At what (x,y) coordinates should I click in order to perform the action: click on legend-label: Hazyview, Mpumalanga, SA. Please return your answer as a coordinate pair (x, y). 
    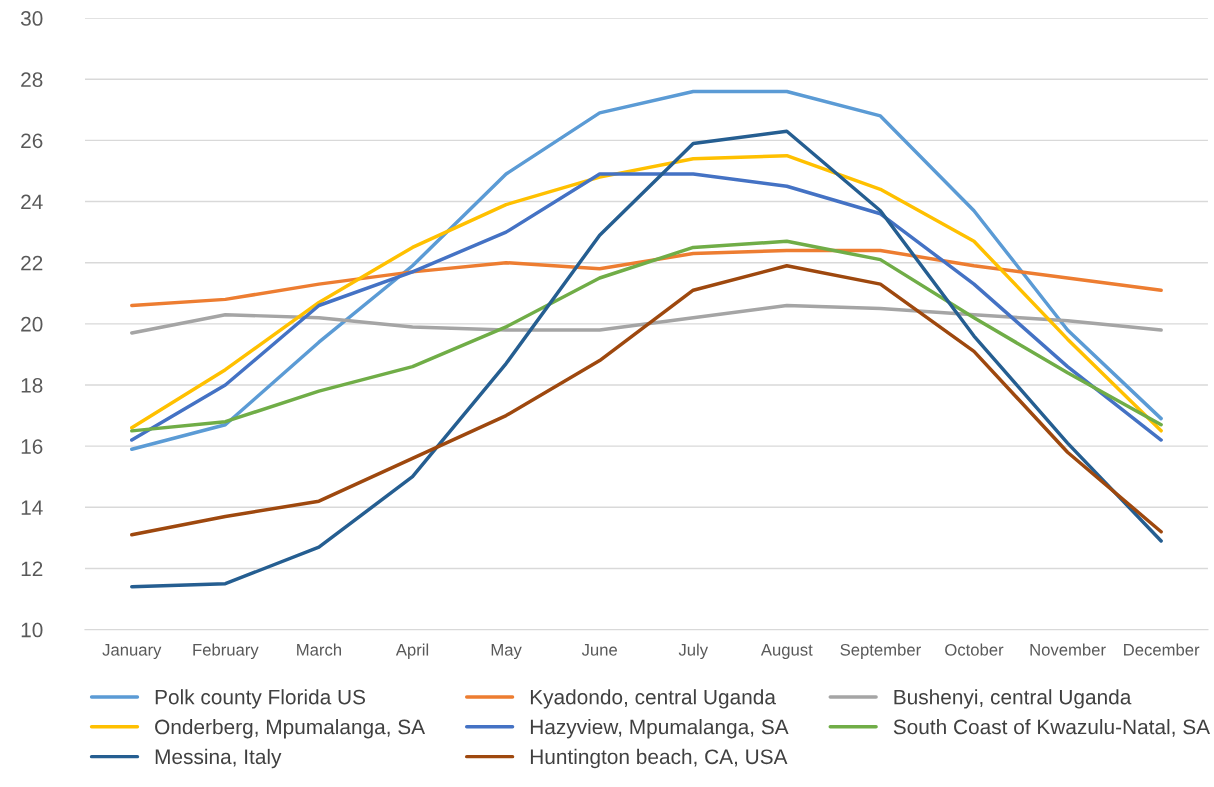
    Looking at the image, I should click on (659, 728).